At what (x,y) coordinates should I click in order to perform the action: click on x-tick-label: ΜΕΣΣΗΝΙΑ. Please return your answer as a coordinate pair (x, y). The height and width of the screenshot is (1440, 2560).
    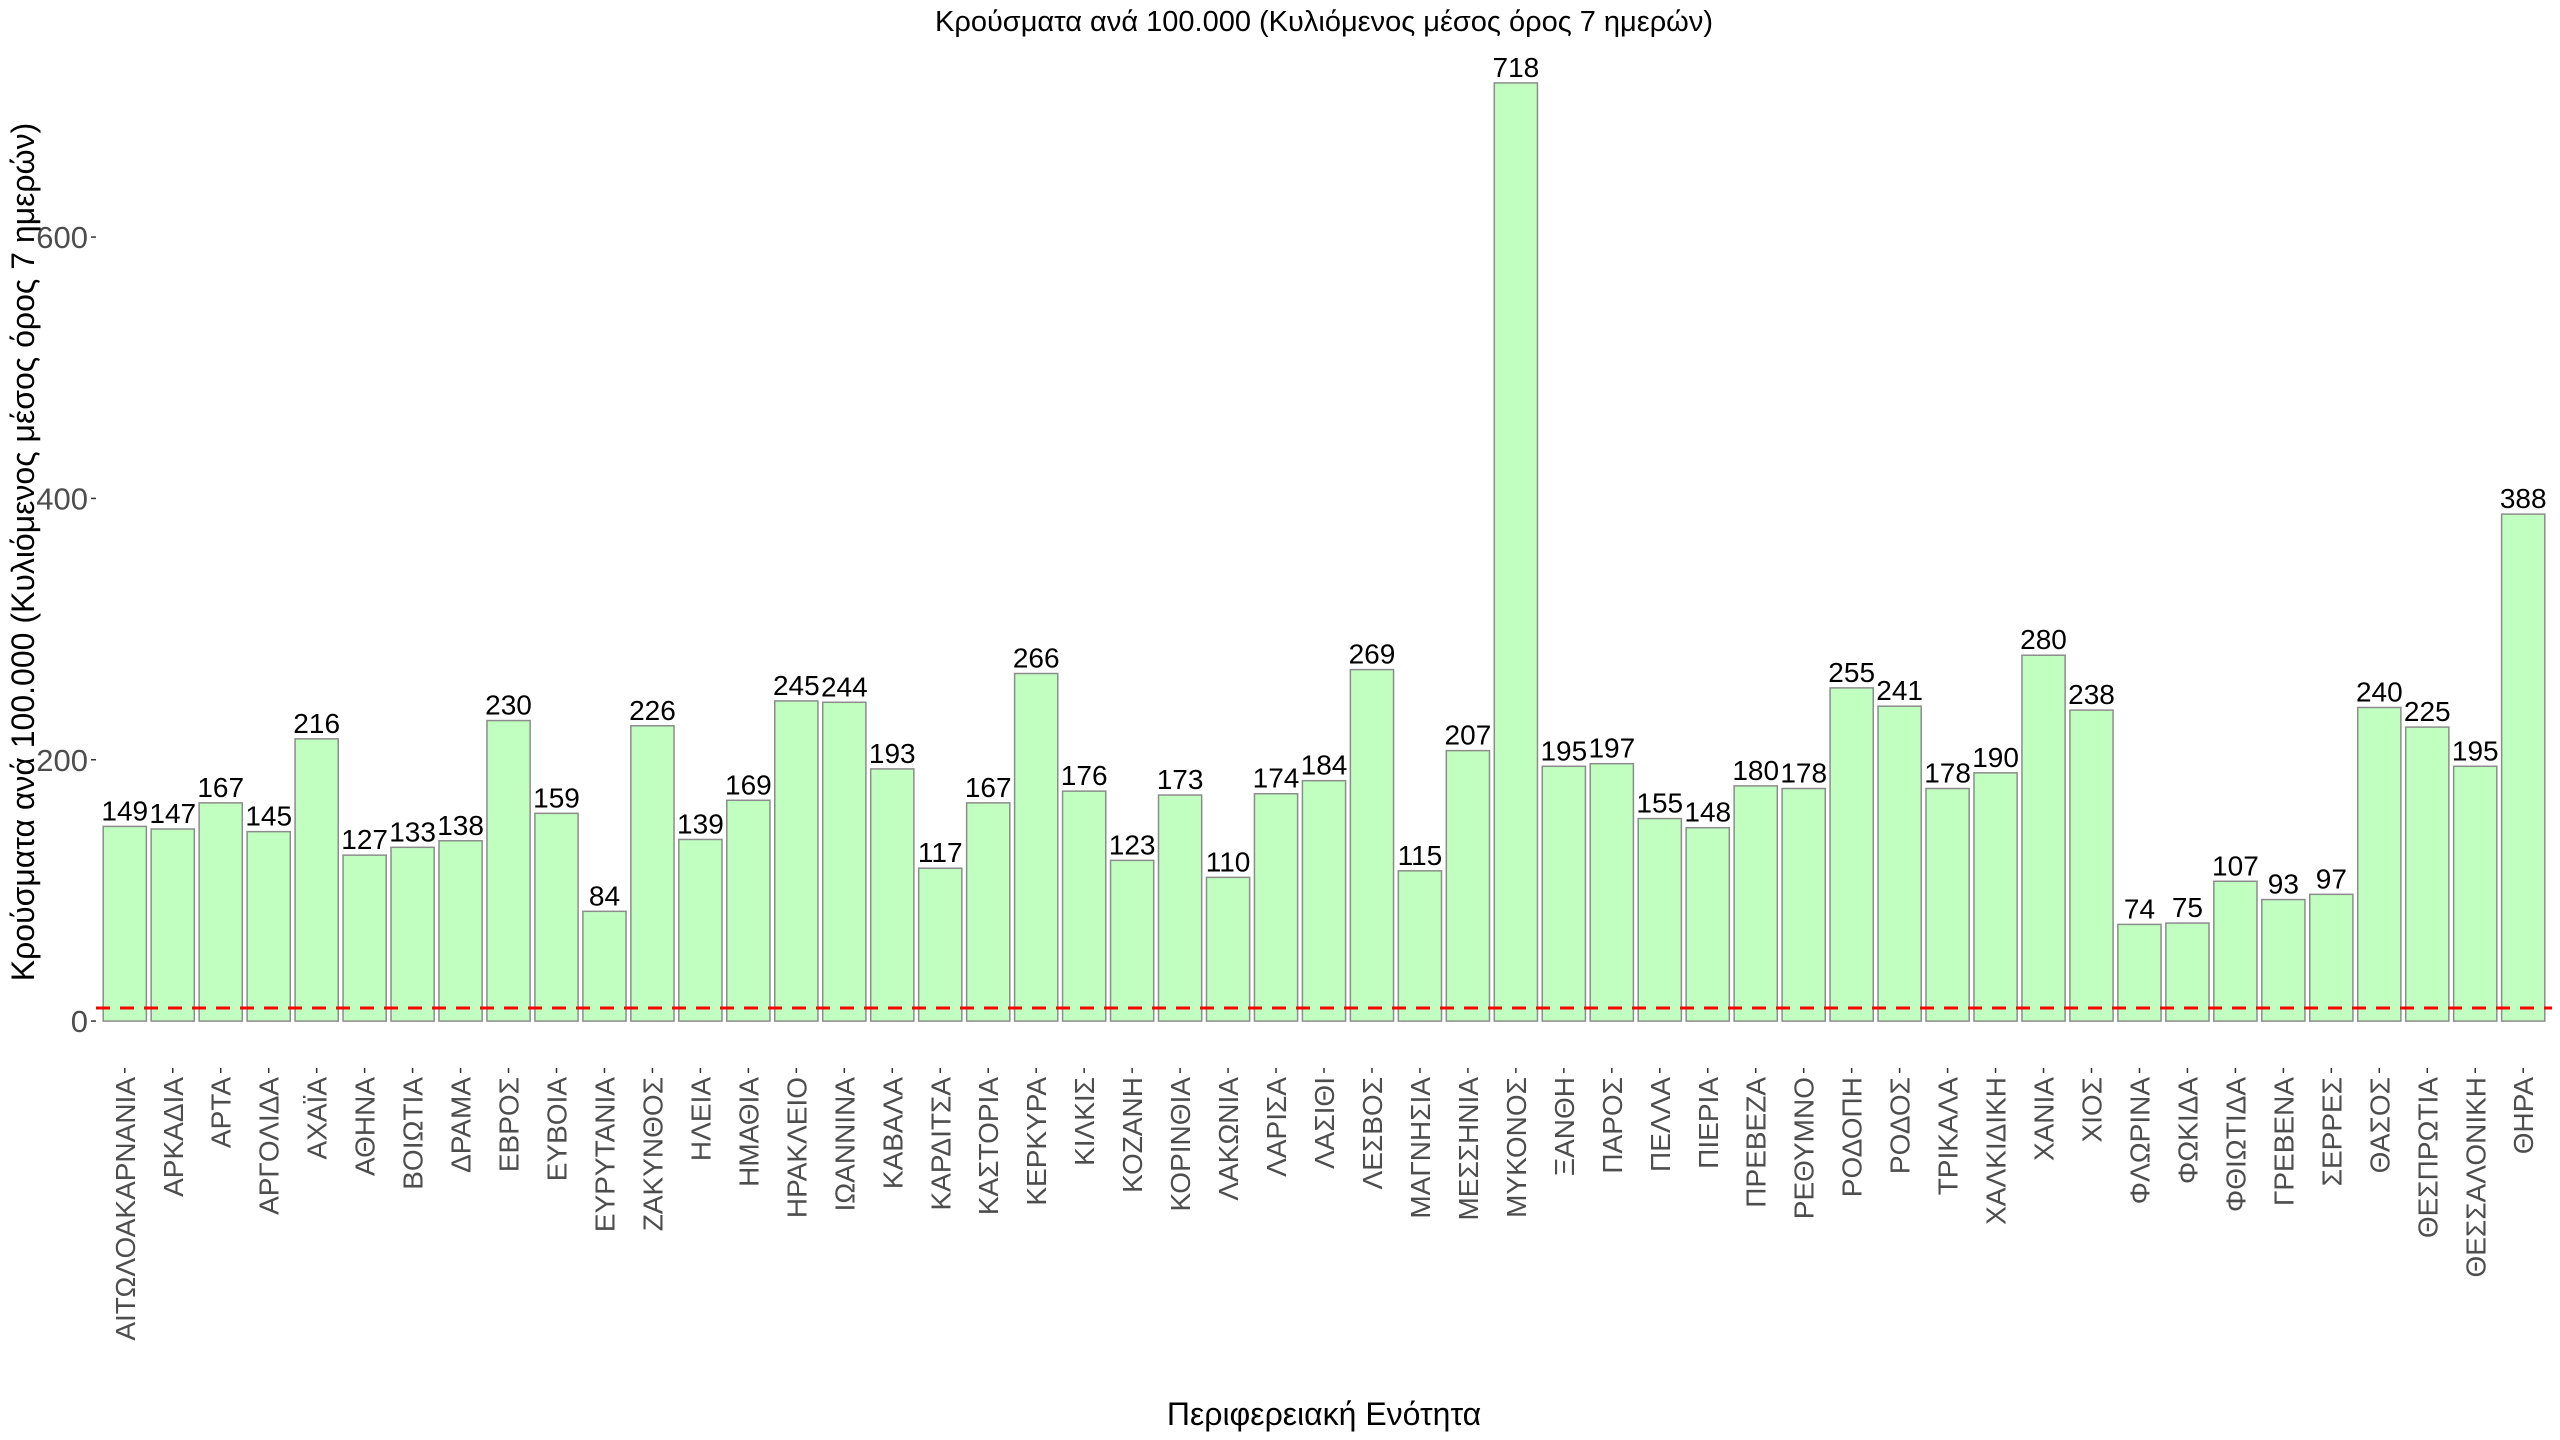
    Looking at the image, I should click on (1468, 1149).